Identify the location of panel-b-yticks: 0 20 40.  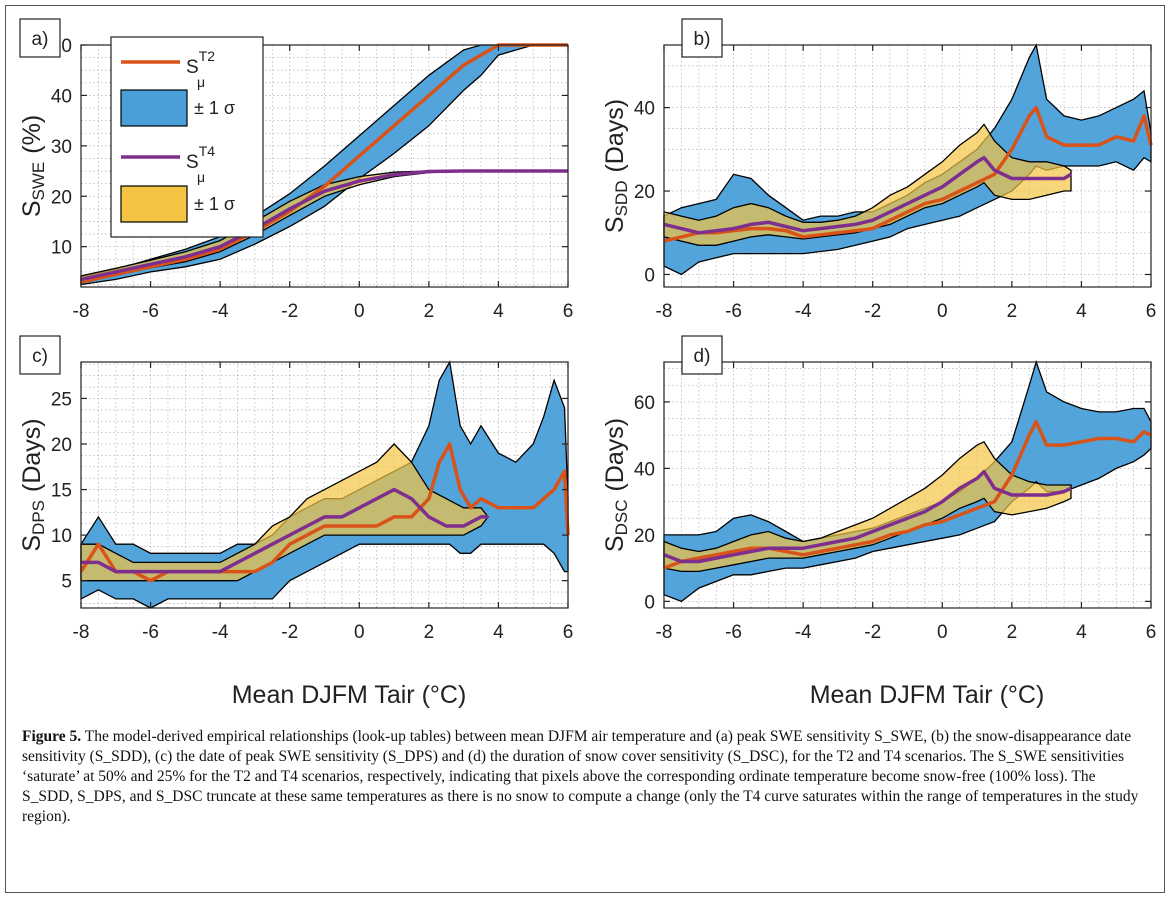
(892, 192).